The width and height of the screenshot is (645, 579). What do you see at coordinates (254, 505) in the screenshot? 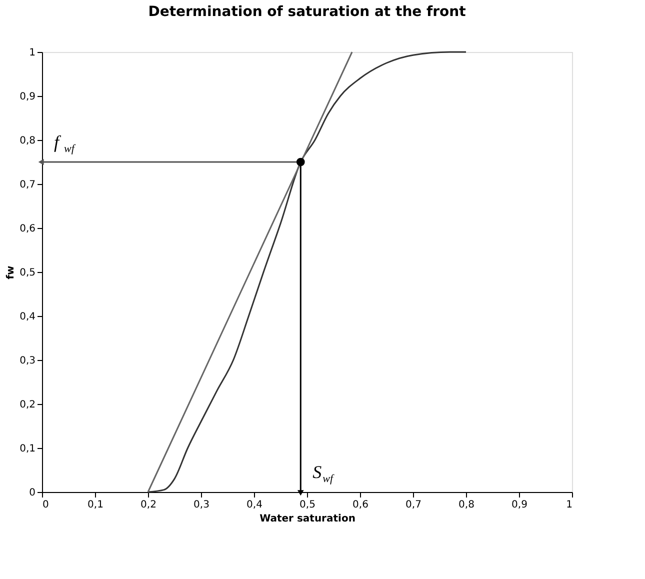
I see `x-tick-label: 0,4` at bounding box center [254, 505].